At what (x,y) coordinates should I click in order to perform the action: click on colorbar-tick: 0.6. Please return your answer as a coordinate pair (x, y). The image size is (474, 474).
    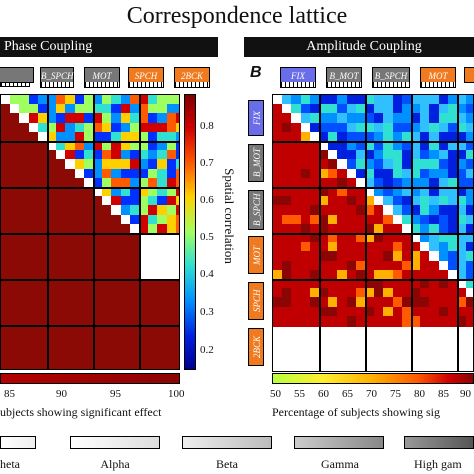
    Looking at the image, I should click on (207, 200).